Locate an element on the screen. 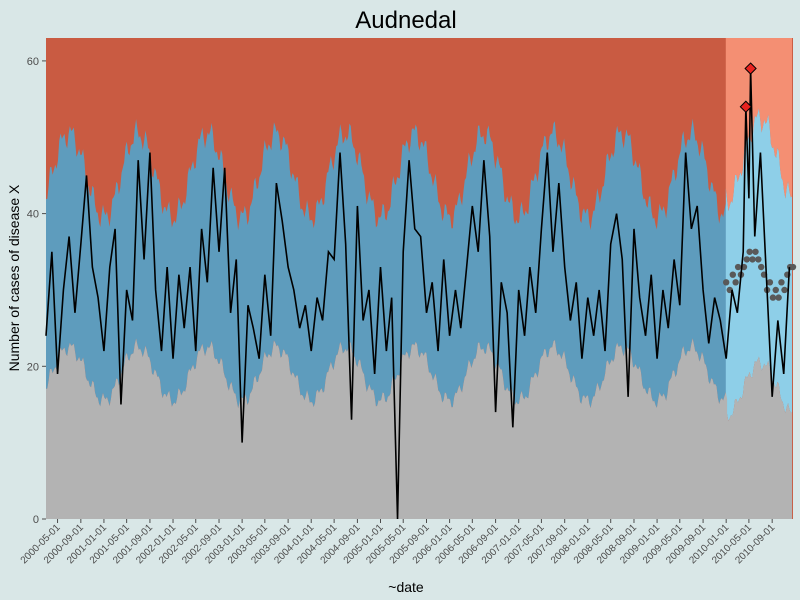 This screenshot has width=800, height=600. x-axis-label: ~date is located at coordinates (406, 587).